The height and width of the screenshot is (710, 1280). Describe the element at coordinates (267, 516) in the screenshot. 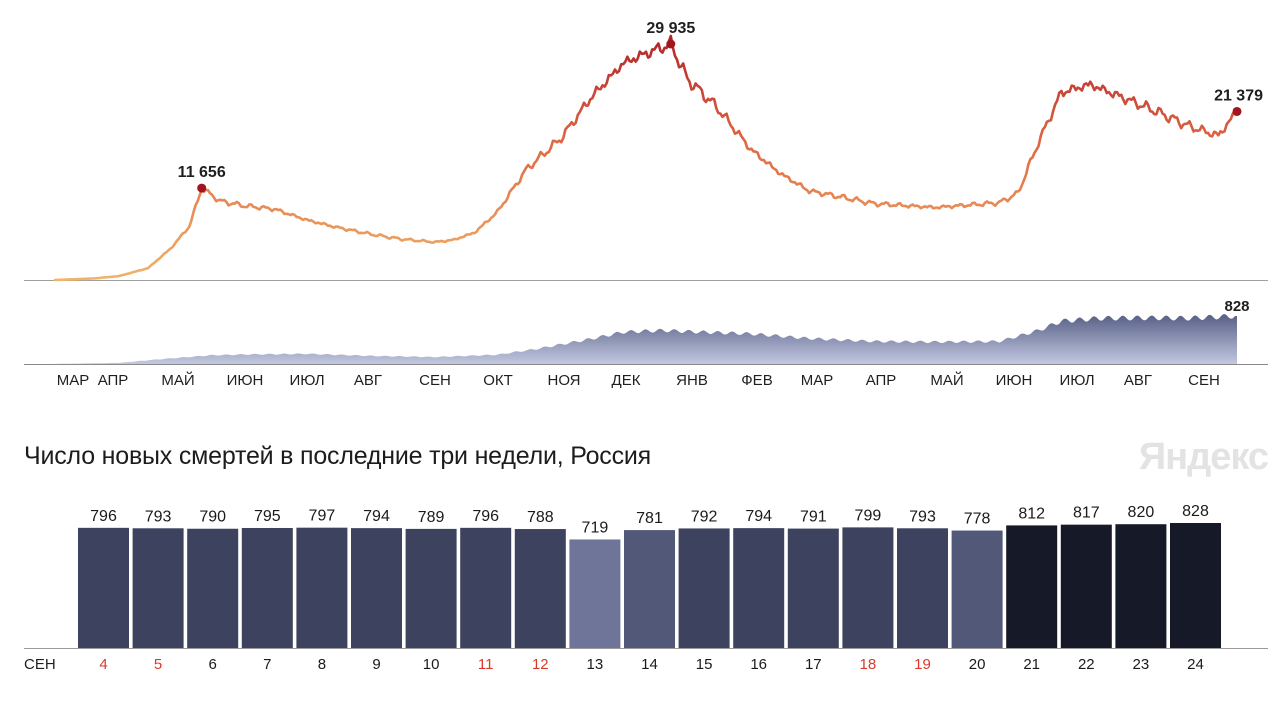

I see `bar-value-label: 795` at that location.